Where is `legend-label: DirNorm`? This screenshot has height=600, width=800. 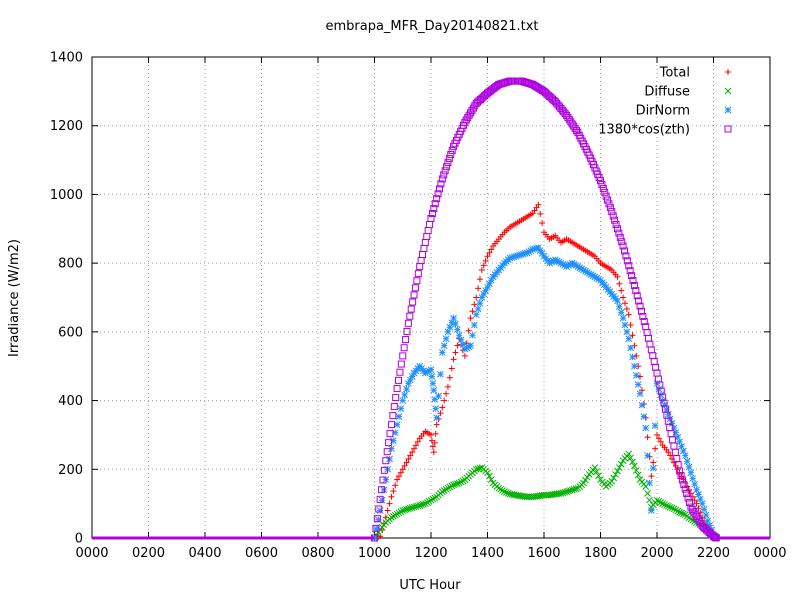
legend-label: DirNorm is located at coordinates (663, 111).